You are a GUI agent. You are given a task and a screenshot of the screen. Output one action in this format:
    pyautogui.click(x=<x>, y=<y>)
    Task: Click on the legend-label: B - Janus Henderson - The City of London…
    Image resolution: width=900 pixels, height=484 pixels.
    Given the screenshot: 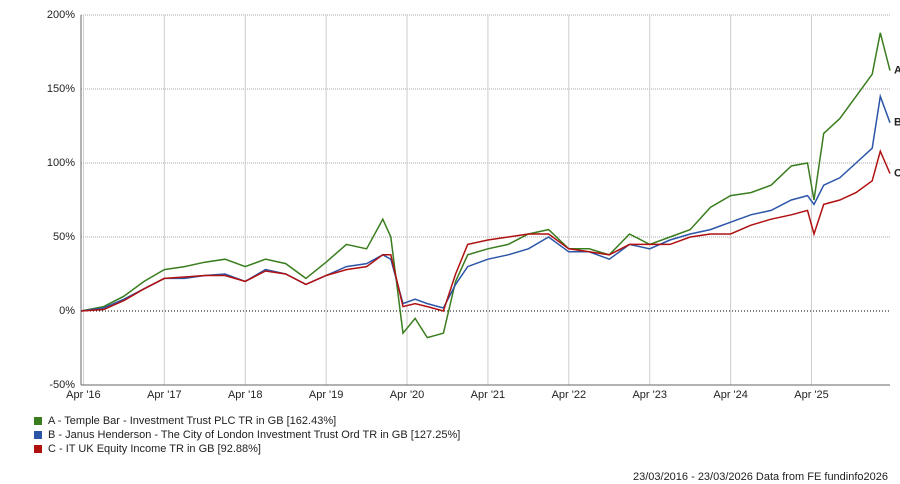 What is the action you would take?
    pyautogui.click(x=254, y=435)
    